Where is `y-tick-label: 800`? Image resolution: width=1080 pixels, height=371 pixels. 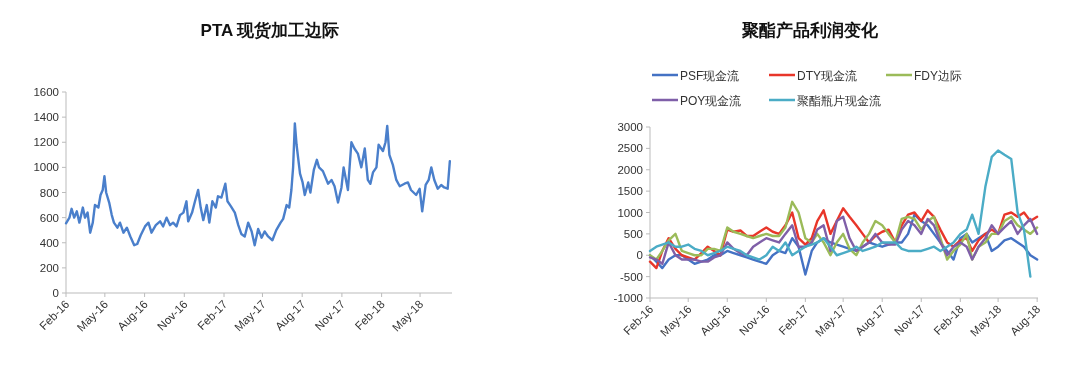 y-tick-label: 800 is located at coordinates (49, 192).